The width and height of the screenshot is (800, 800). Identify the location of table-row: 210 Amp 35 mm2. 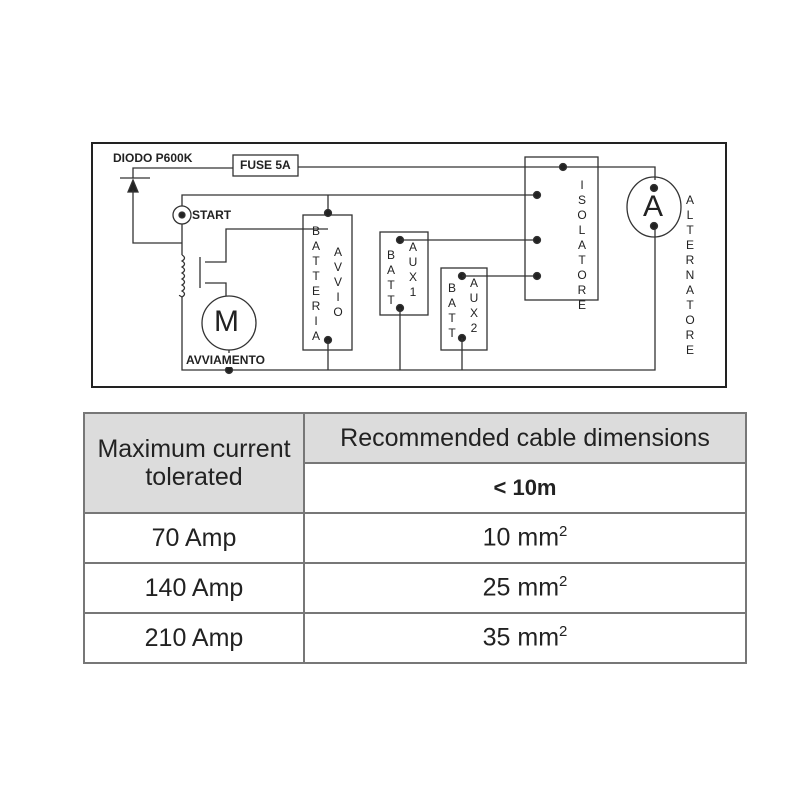
(415, 638).